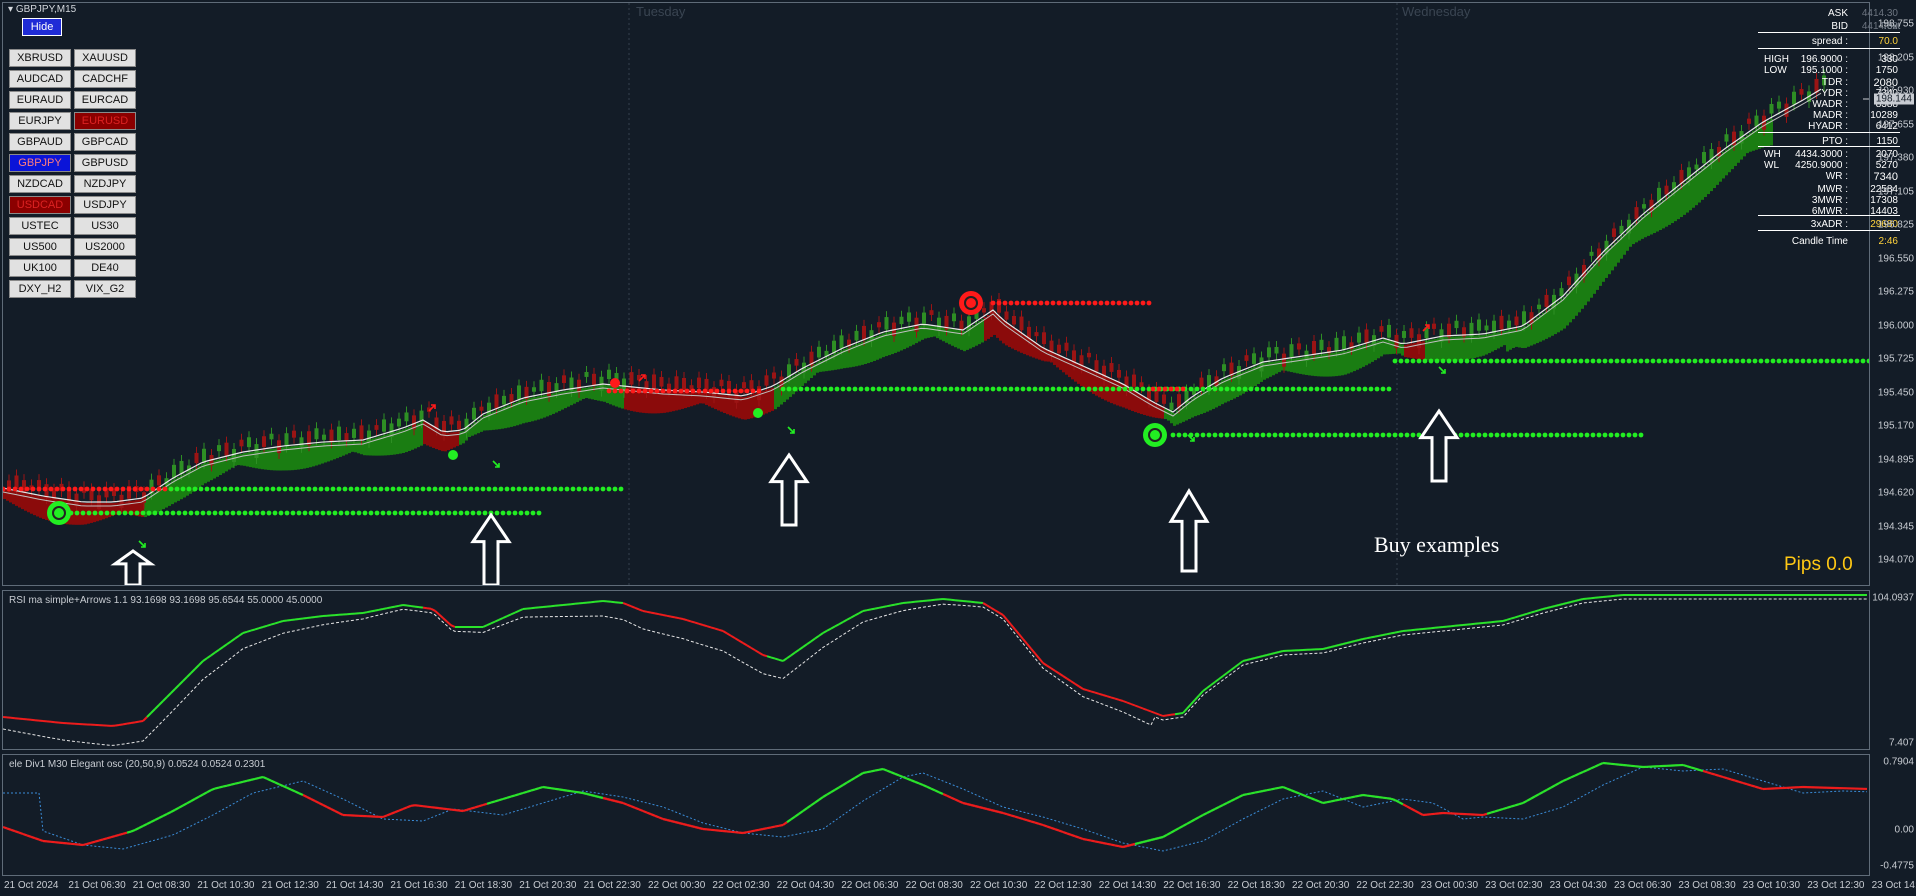 Image resolution: width=1916 pixels, height=896 pixels. Describe the element at coordinates (105, 226) in the screenshot. I see `symbol-button-us30: US30` at that location.